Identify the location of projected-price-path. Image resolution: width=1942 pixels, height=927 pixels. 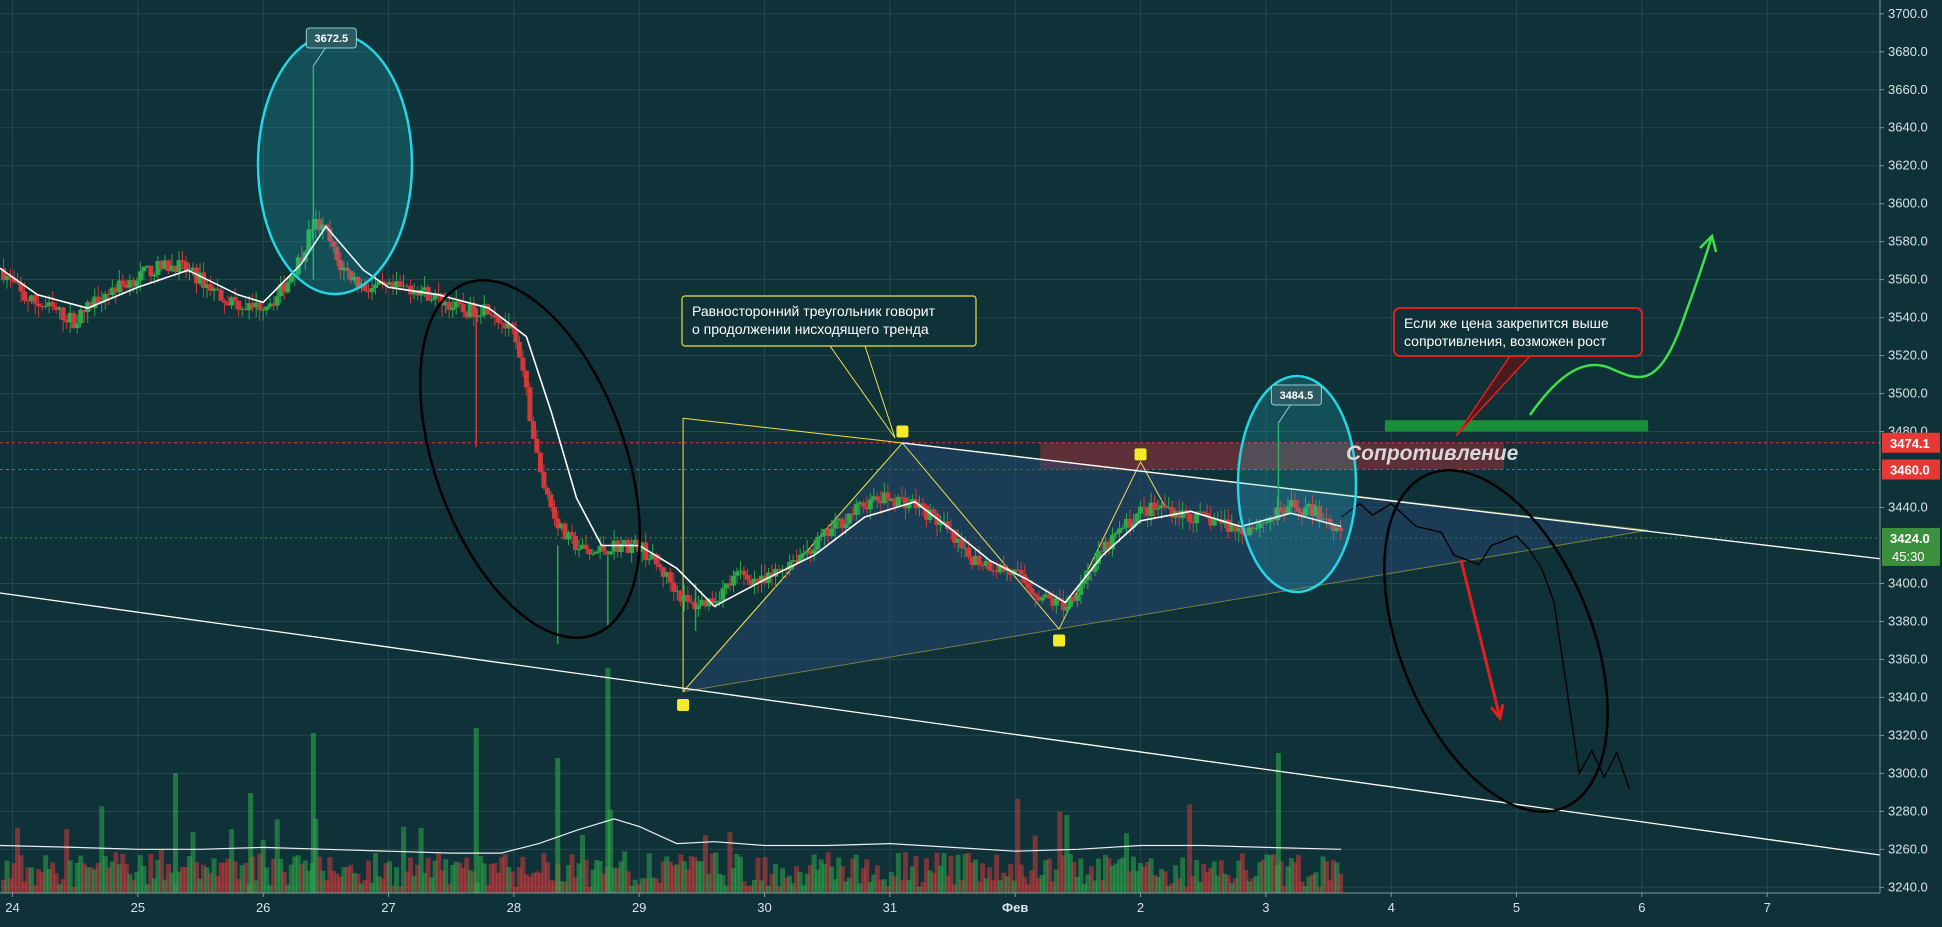
(1485, 645).